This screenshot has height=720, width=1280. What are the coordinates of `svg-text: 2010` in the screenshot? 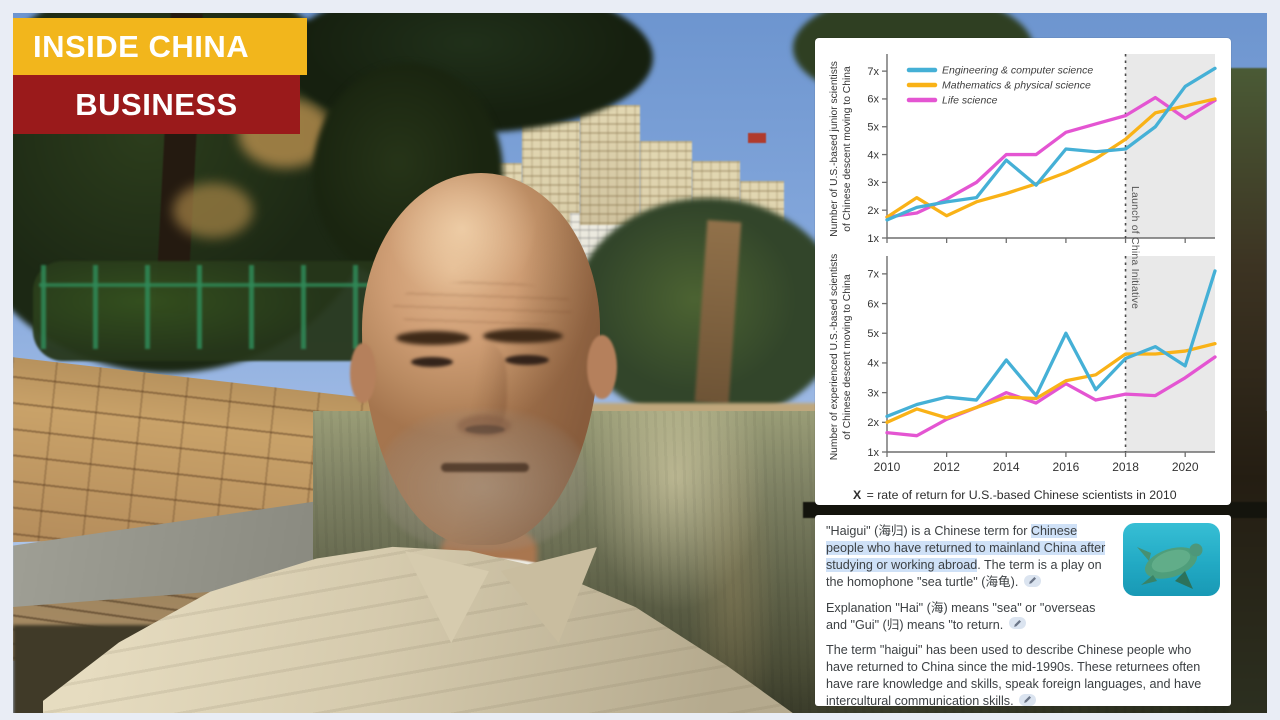 It's located at (887, 467).